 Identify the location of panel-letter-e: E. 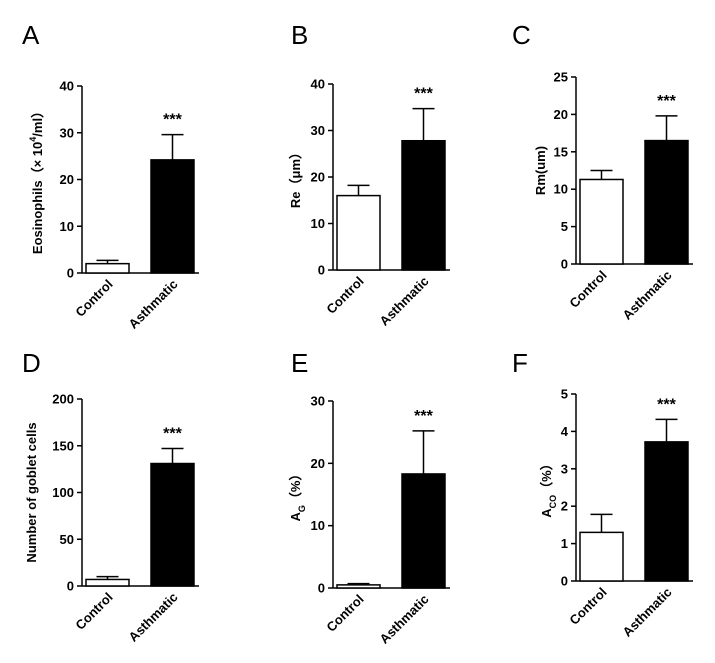
(299, 363).